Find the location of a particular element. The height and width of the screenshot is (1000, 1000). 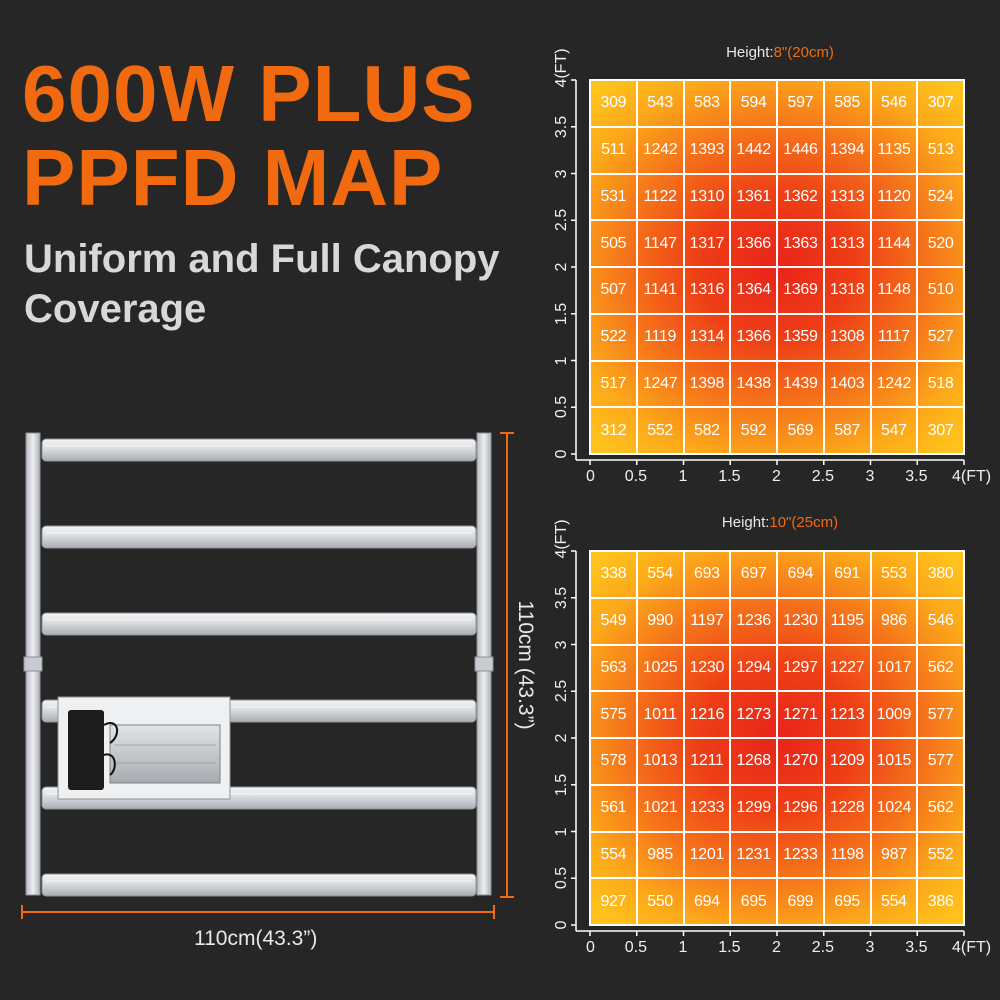

ppfd-cell: 693 is located at coordinates (707, 574).